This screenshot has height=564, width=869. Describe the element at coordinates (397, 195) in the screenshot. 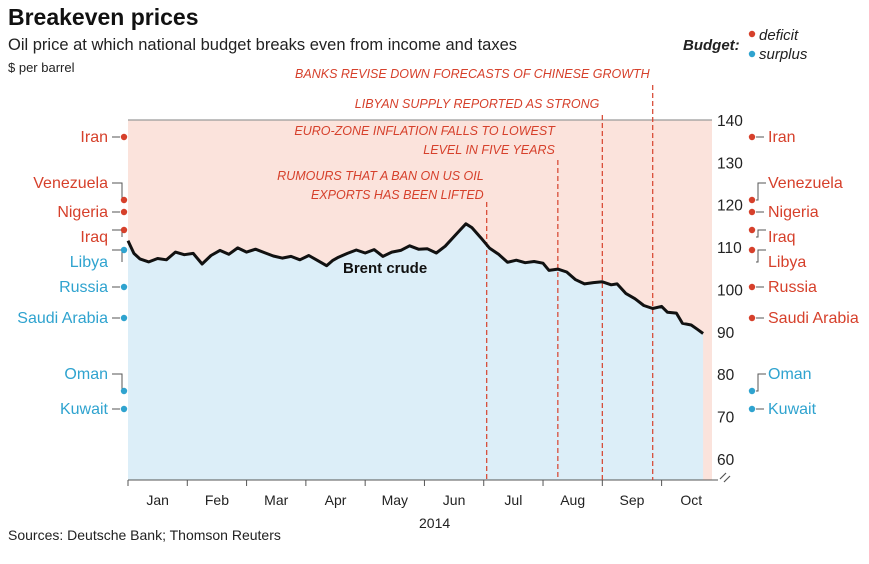

I see `event-annotation: EXPORTS HAS BEEN LIFTED` at that location.